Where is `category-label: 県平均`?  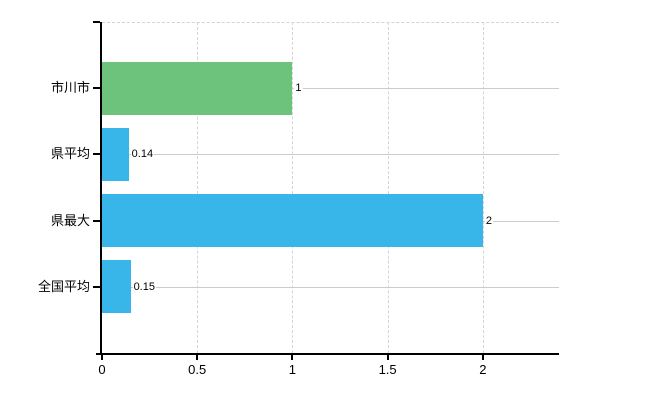 category-label: 県平均 is located at coordinates (70, 154).